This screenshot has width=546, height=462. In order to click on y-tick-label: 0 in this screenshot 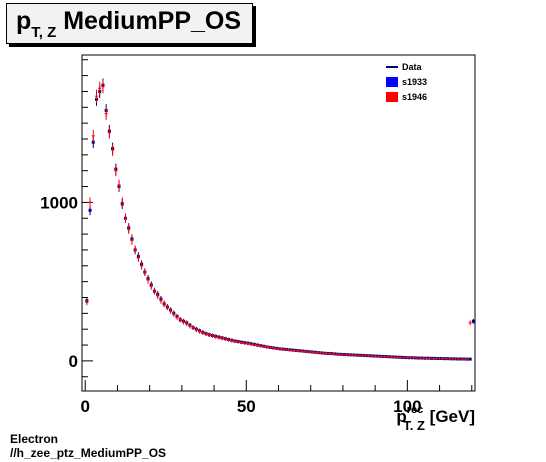, I will do `click(73, 361)`.